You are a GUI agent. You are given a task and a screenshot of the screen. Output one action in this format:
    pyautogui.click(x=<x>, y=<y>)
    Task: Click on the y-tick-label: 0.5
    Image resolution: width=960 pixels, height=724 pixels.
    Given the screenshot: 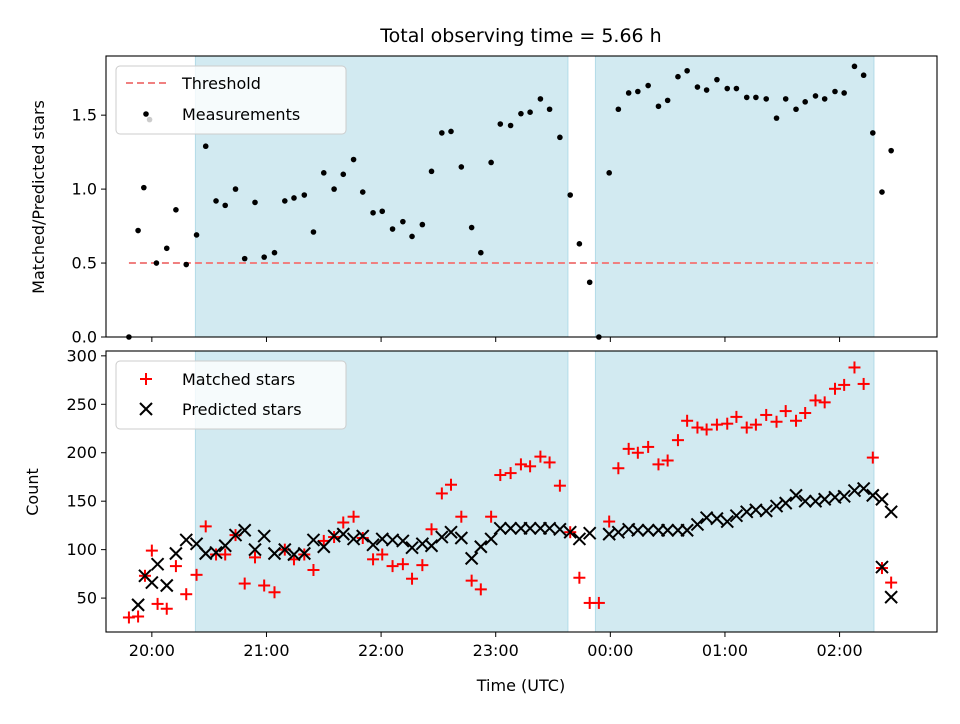 What is the action you would take?
    pyautogui.click(x=84, y=263)
    